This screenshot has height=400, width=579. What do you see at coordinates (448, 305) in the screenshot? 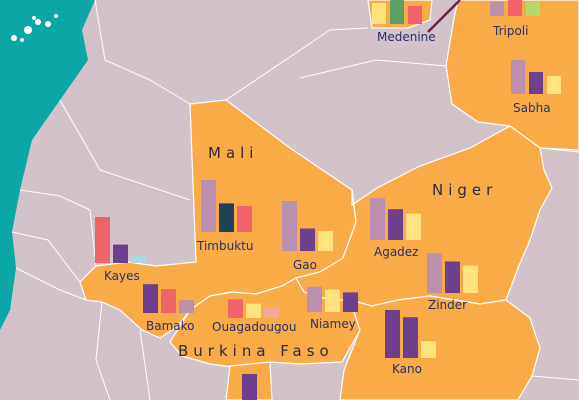
I see `city-label-zinder: Zinder` at bounding box center [448, 305].